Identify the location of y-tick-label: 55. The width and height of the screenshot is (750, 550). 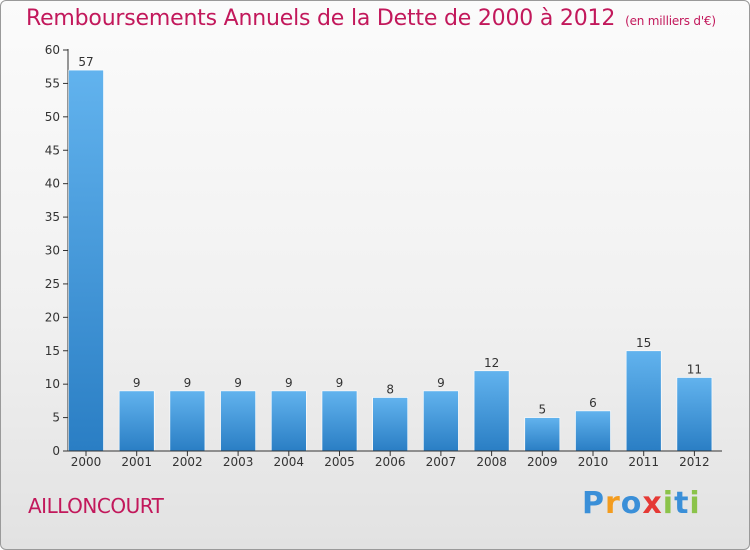
(52, 83).